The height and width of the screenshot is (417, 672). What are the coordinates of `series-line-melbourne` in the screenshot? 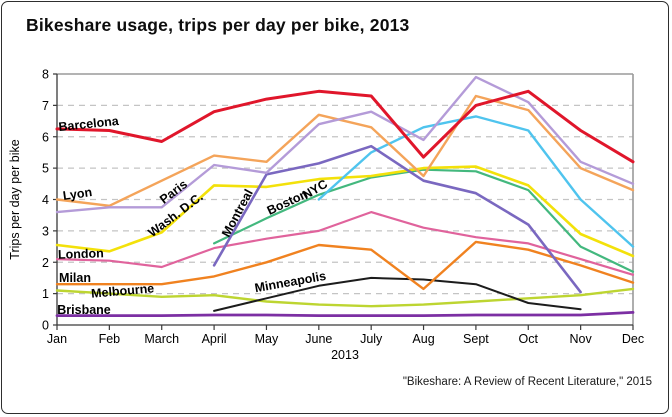 It's located at (345, 297).